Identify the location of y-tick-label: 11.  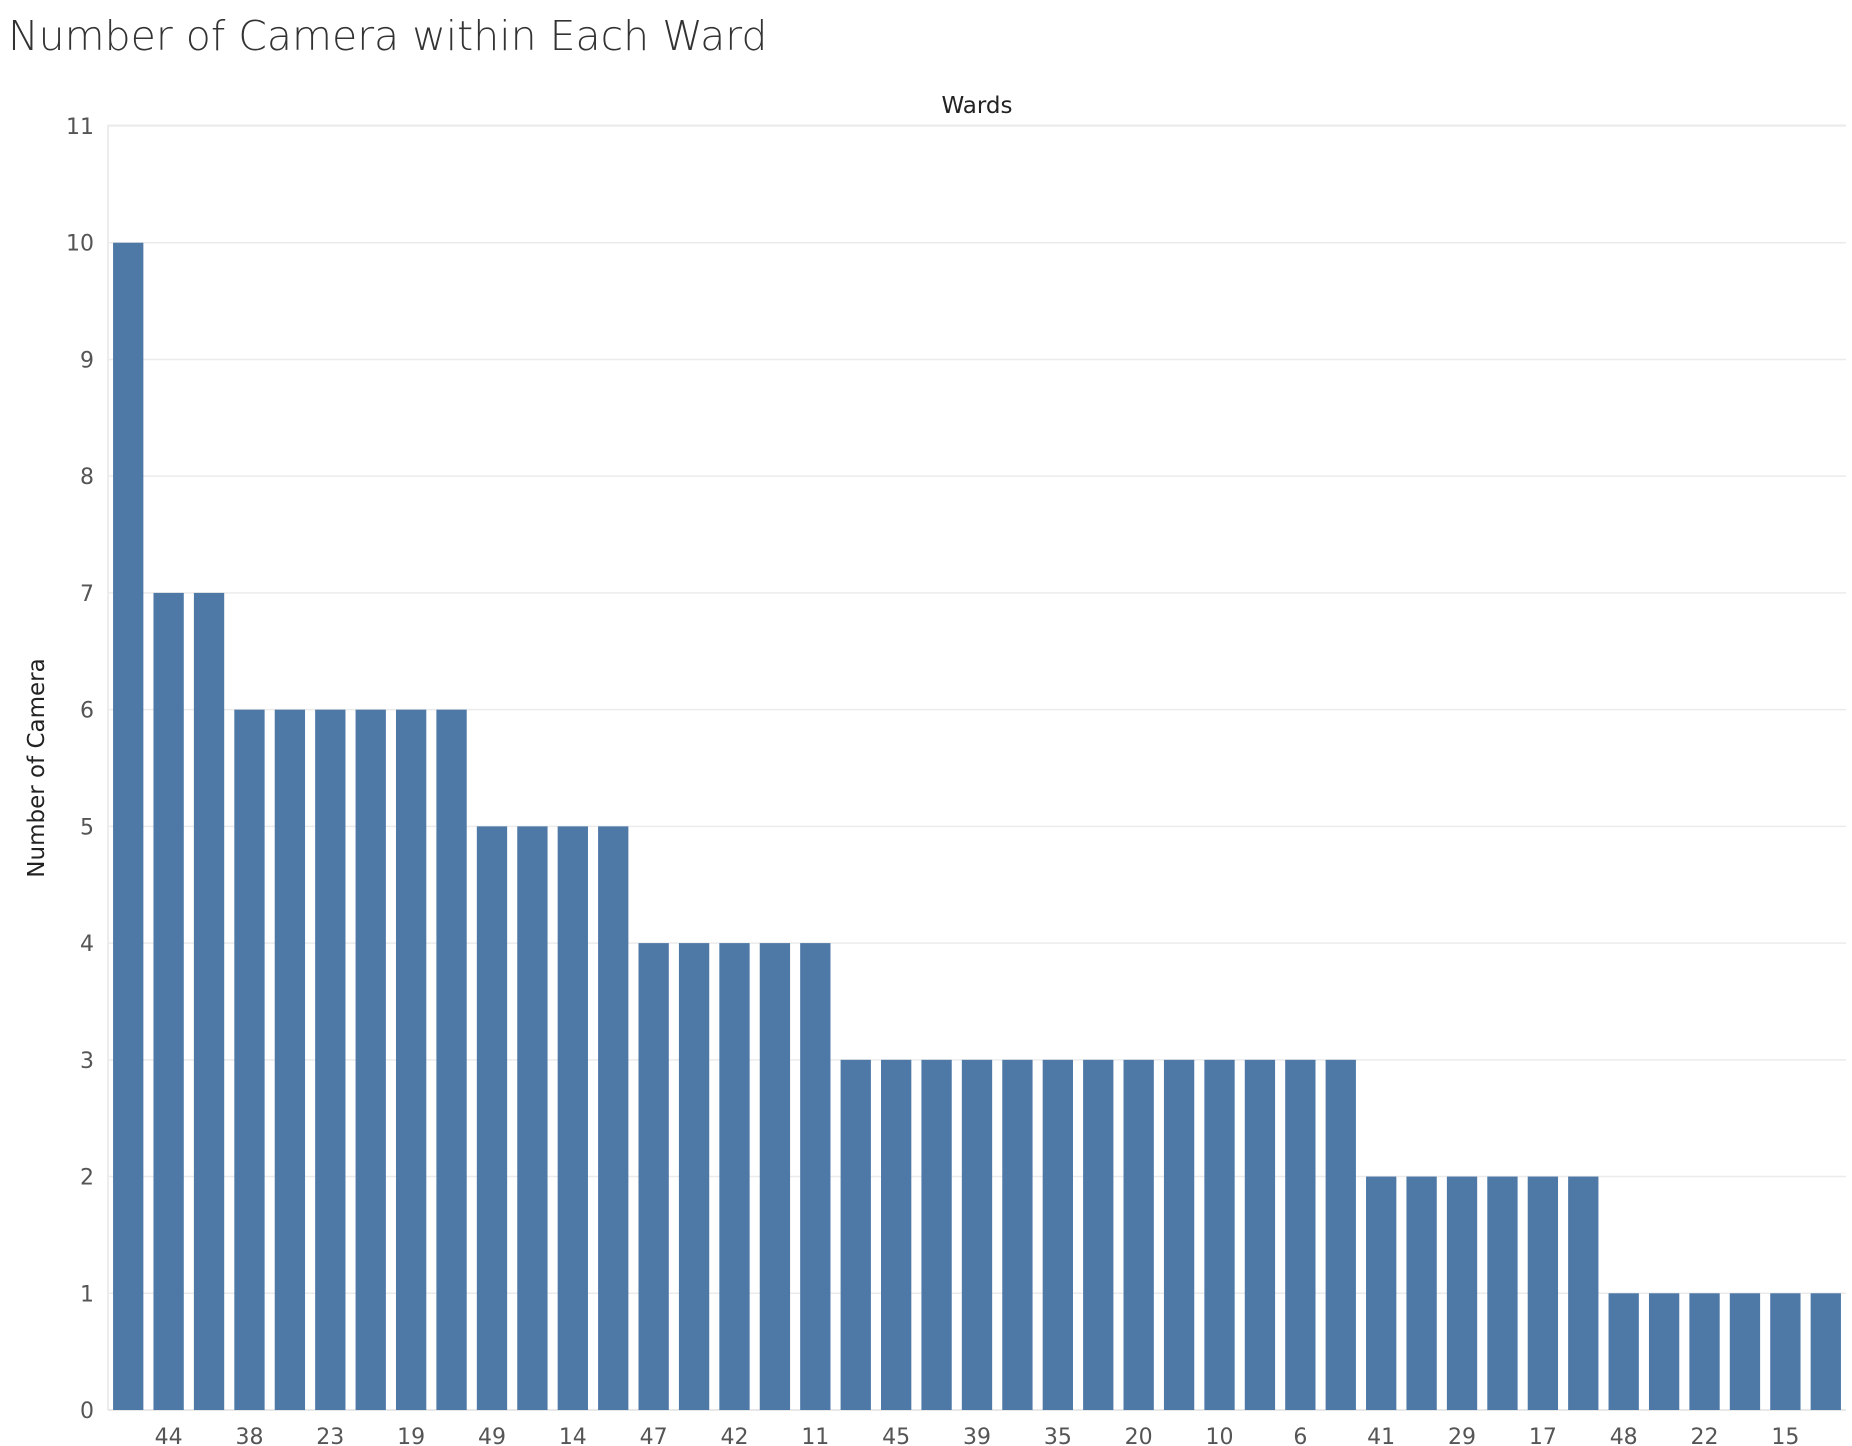
(80, 127).